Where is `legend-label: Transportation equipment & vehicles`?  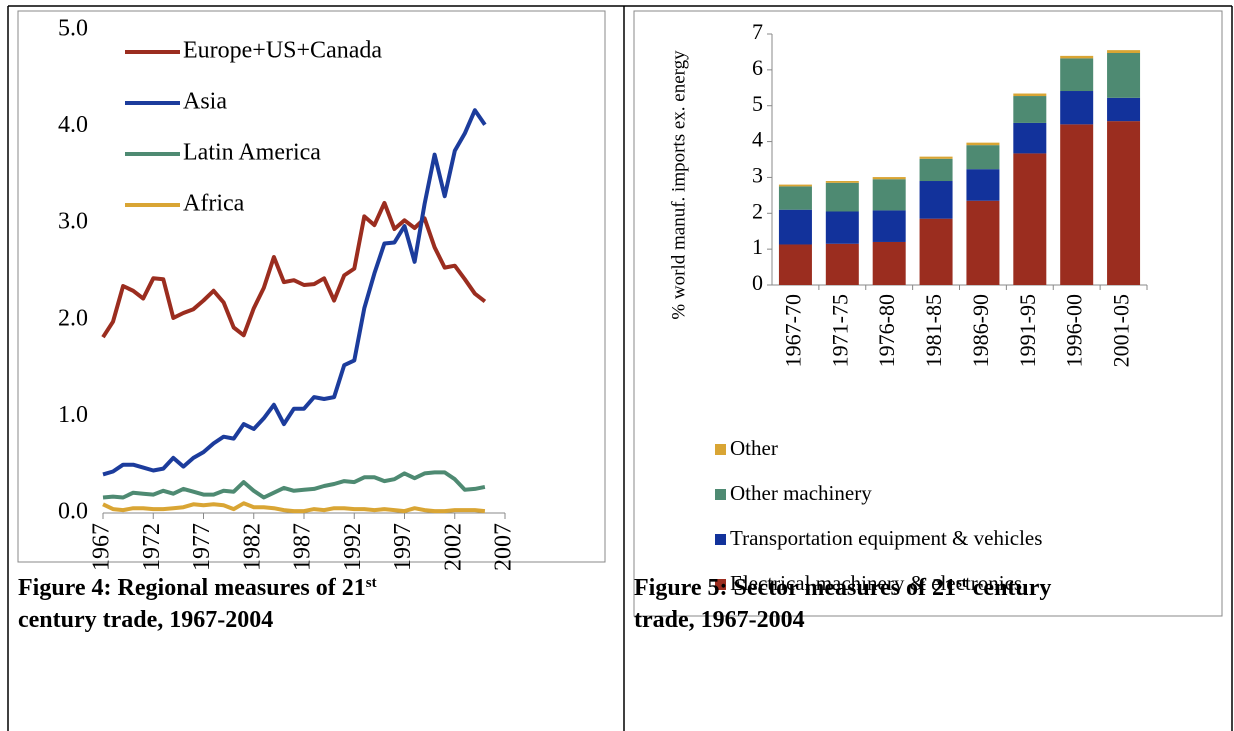
legend-label: Transportation equipment & vehicles is located at coordinates (886, 538).